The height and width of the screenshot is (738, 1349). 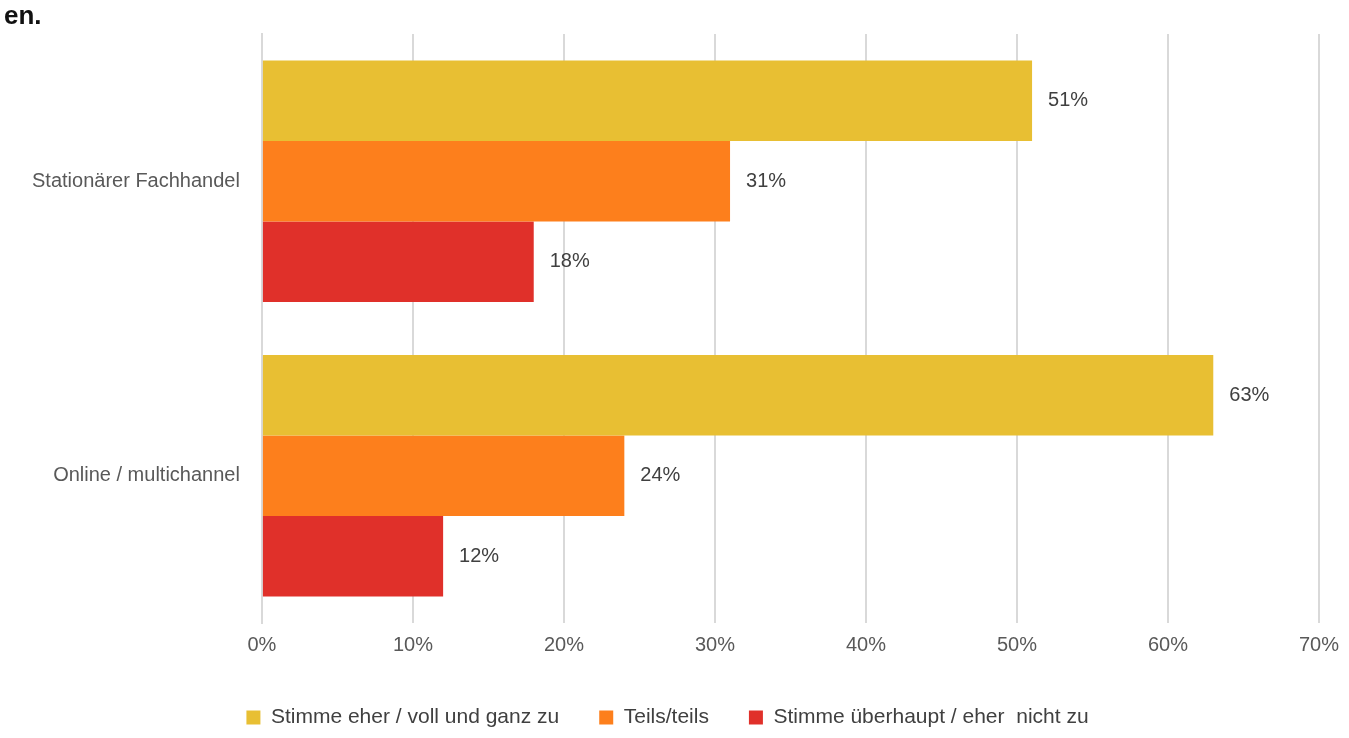 I want to click on legend-label: Stimme eher / voll und ganz zu, so click(x=415, y=716).